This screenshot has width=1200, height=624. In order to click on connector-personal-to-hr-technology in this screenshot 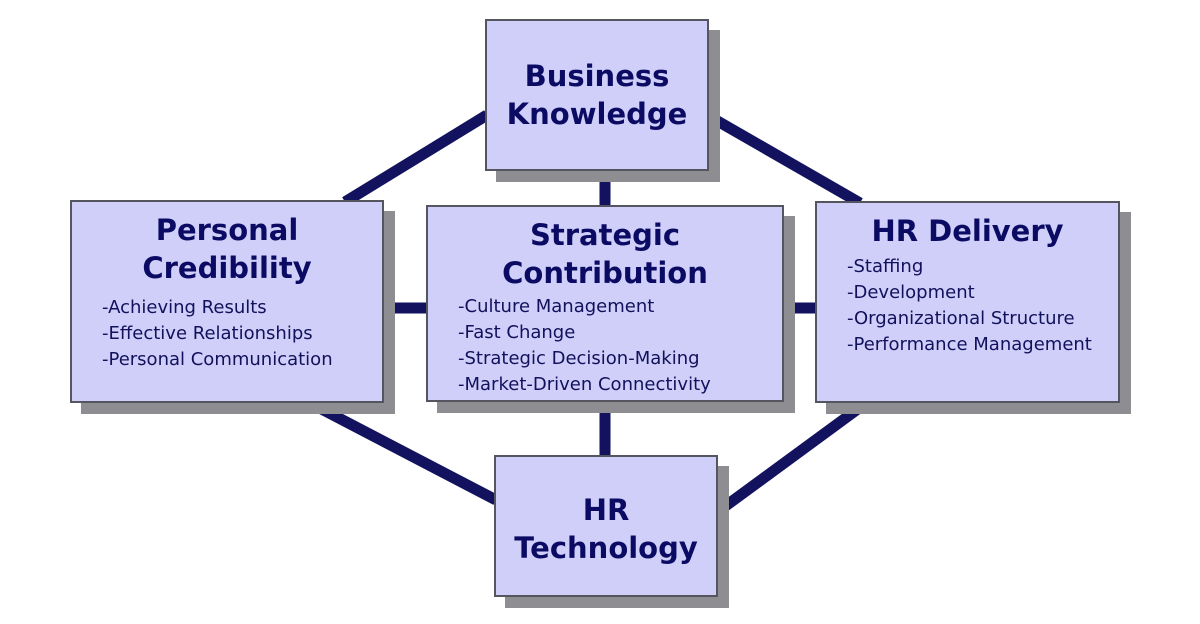, I will do `click(403, 451)`.